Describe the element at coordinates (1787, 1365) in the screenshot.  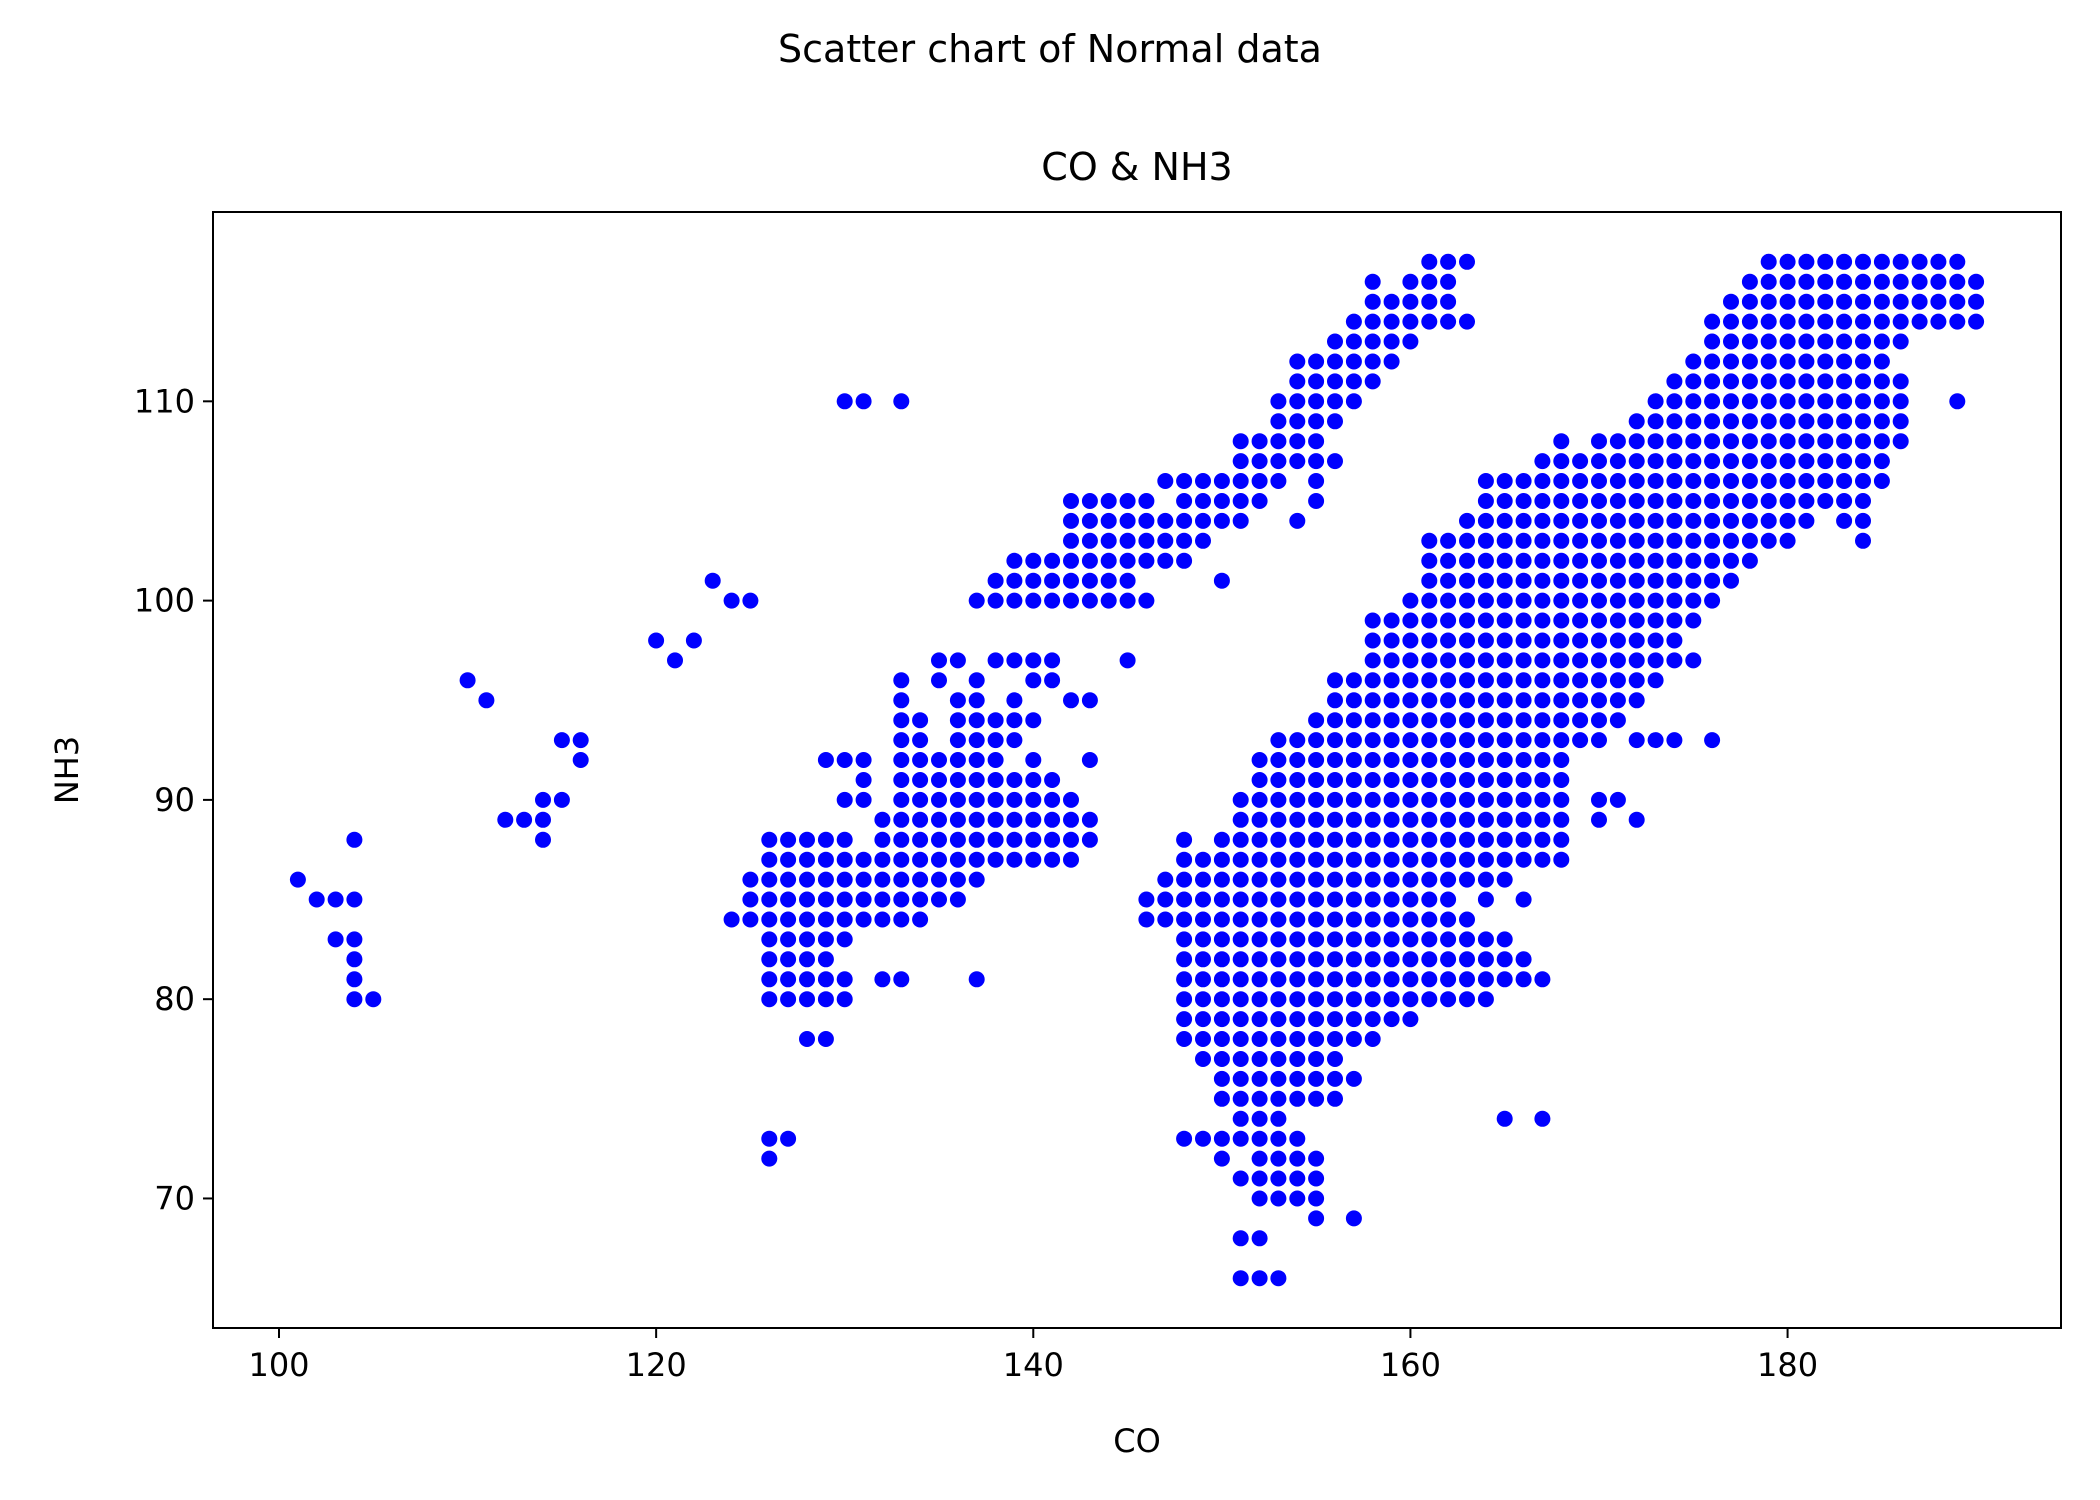
I see `x-tick-label: 180` at that location.